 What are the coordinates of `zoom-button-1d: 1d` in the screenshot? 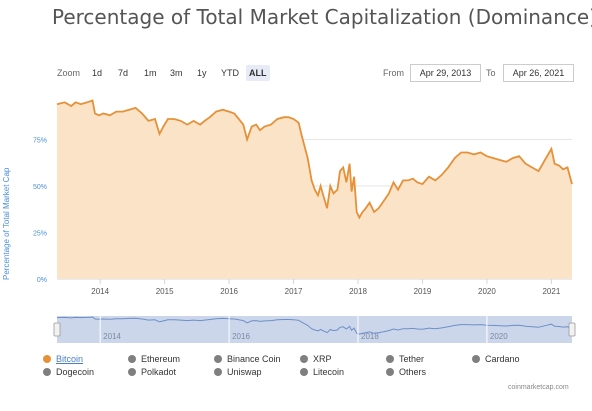 It's located at (97, 73).